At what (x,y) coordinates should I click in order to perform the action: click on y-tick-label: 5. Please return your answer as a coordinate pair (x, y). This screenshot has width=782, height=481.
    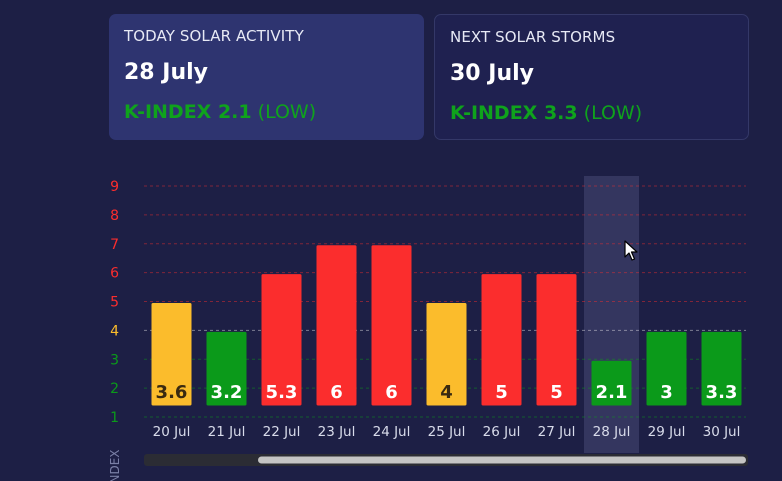
    Looking at the image, I should click on (114, 303).